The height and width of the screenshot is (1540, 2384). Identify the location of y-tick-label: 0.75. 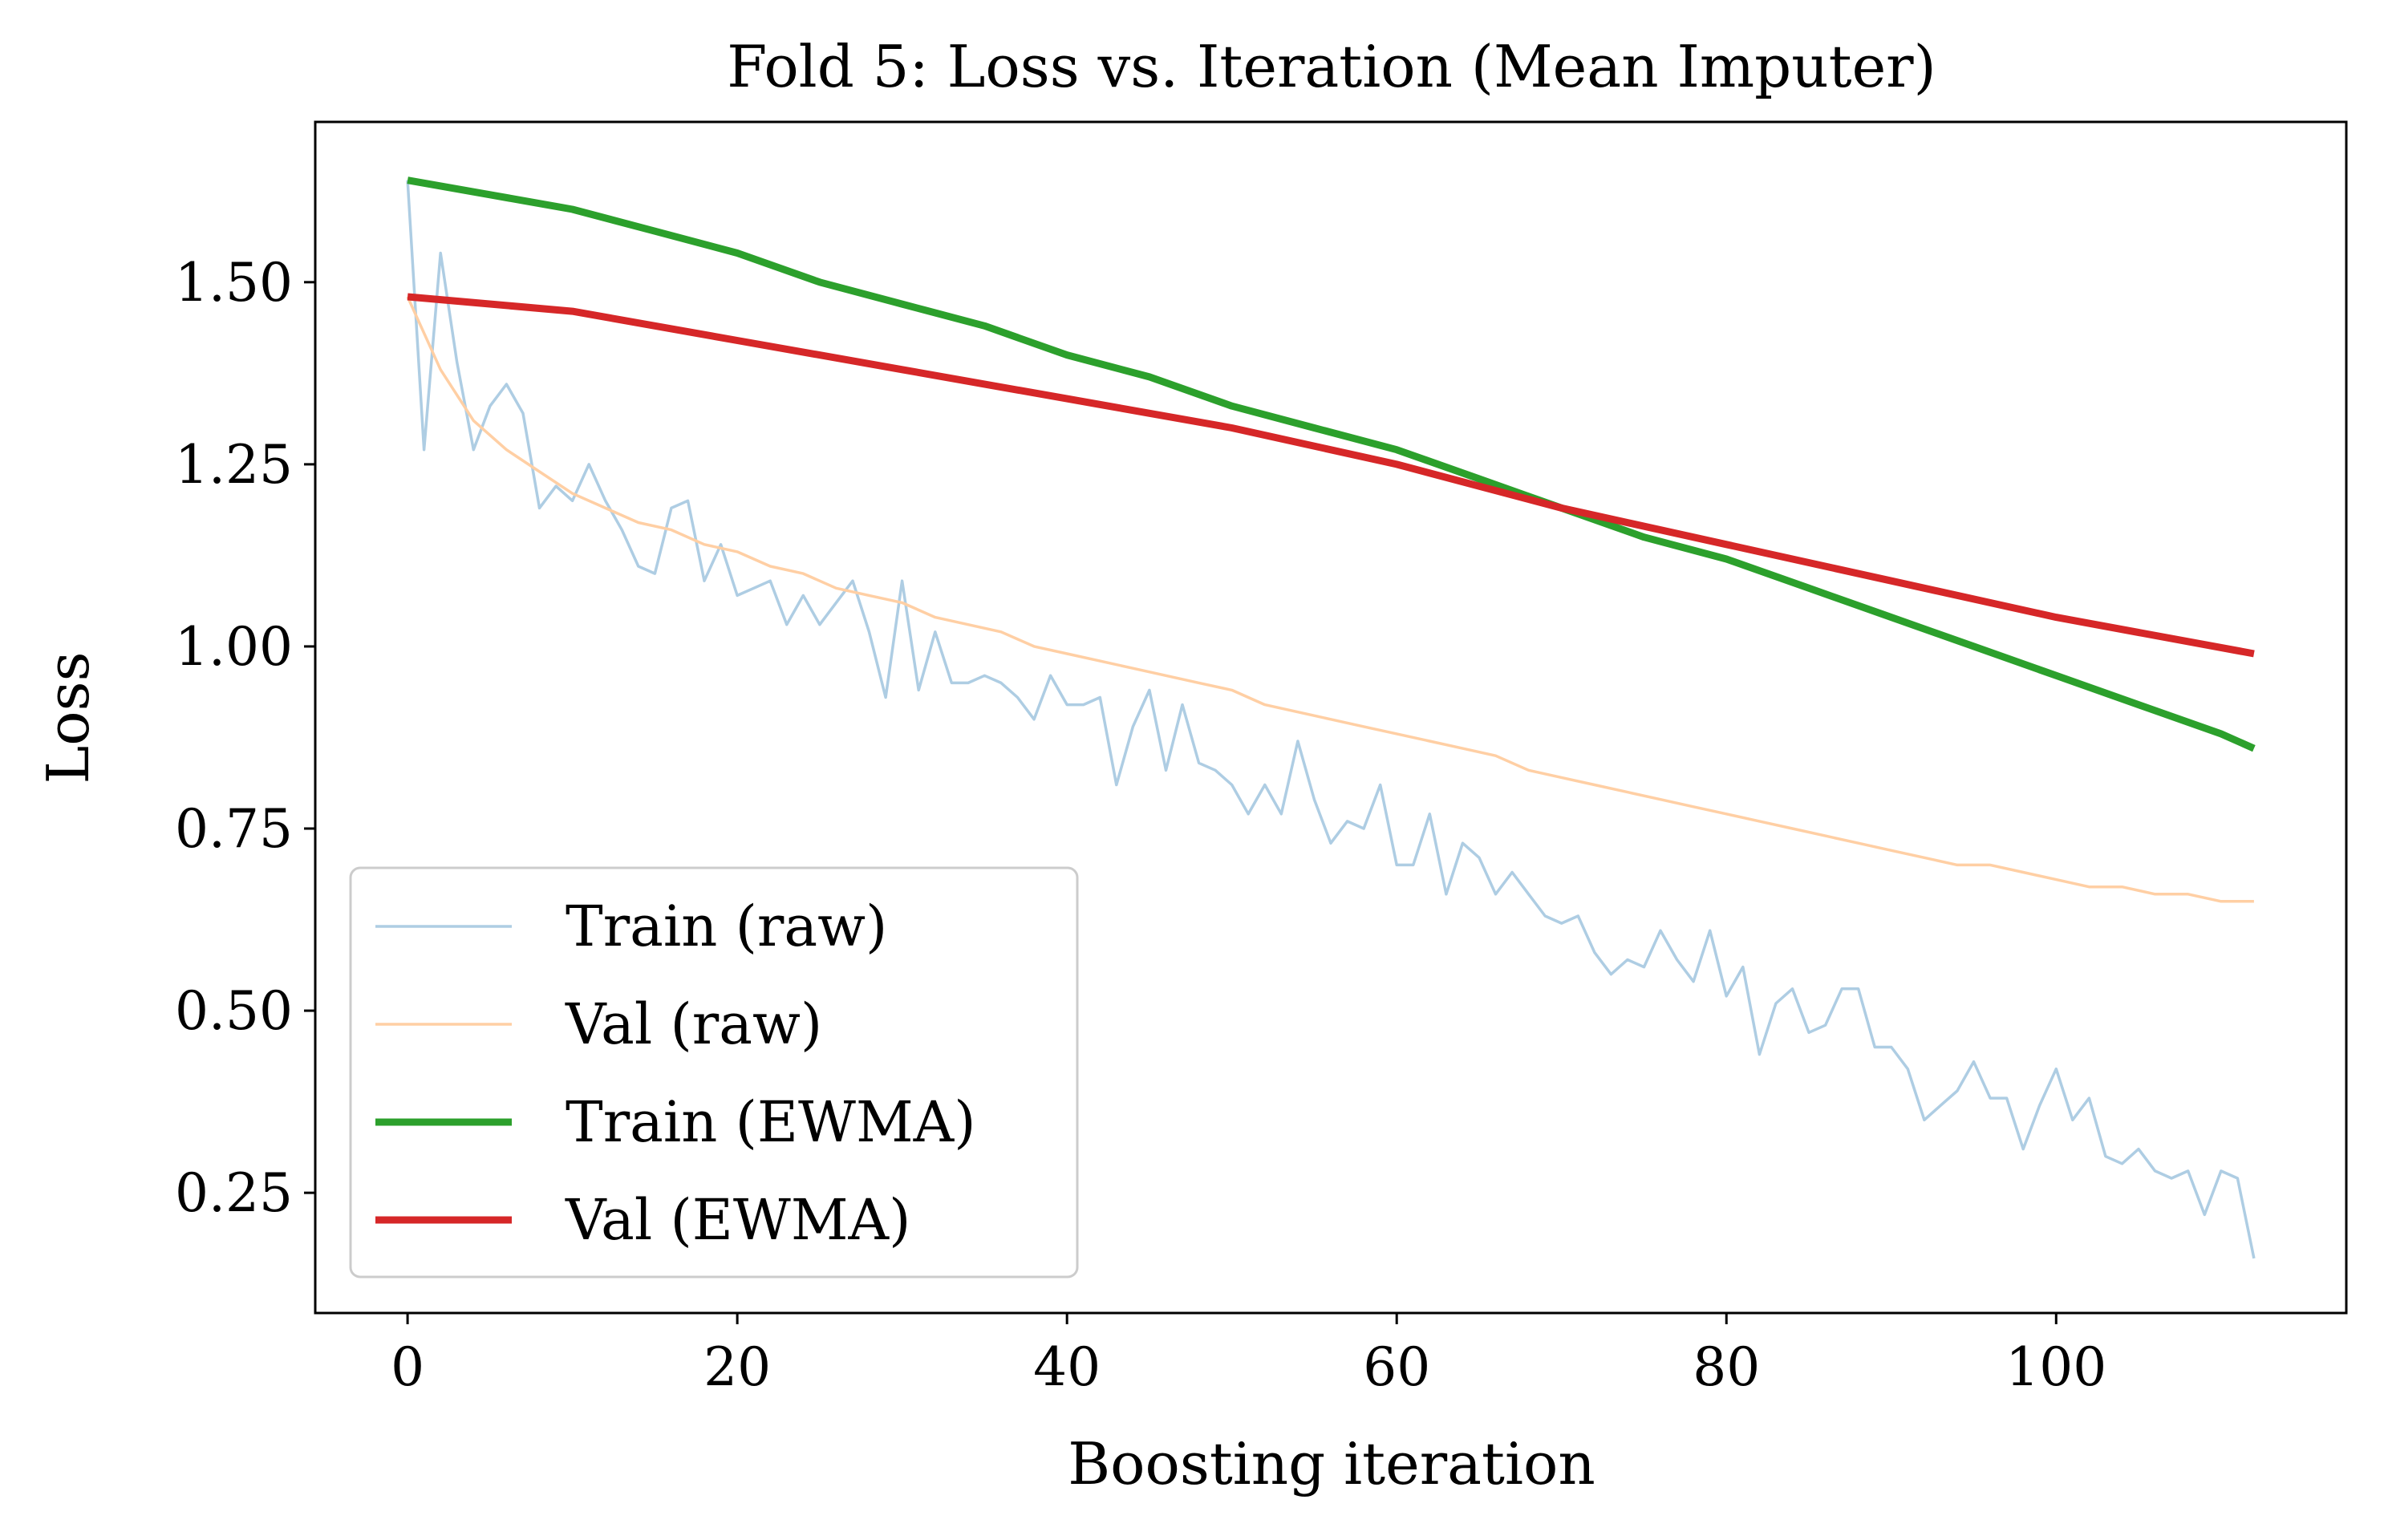
(234, 829).